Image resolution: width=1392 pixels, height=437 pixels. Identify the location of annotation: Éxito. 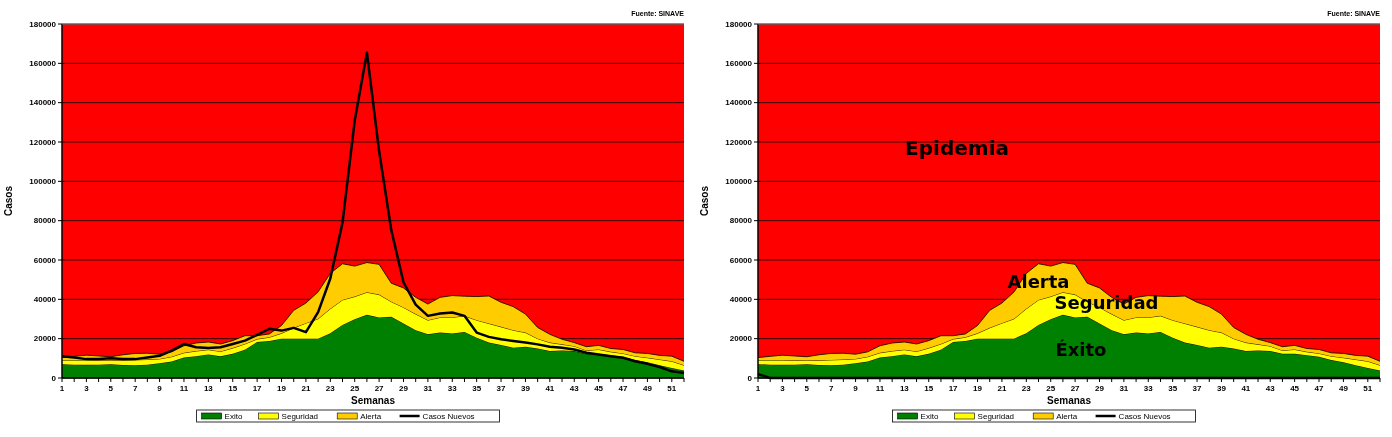
(1081, 349).